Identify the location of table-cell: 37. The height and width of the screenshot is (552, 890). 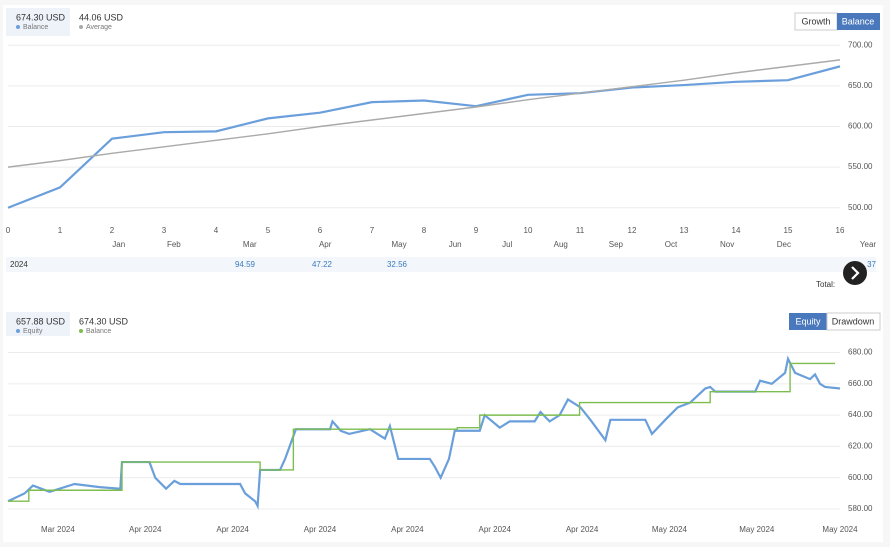
(871, 264).